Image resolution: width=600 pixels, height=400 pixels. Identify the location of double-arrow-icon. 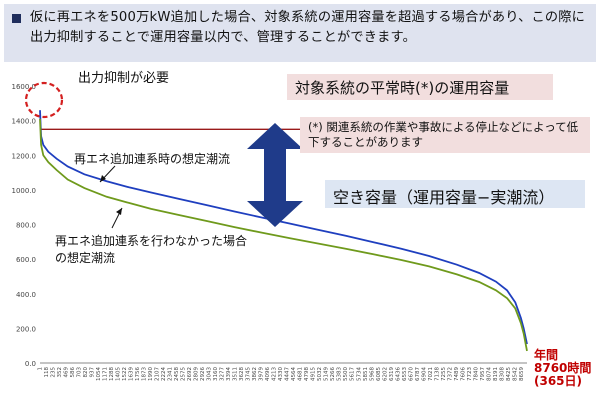
(275, 175).